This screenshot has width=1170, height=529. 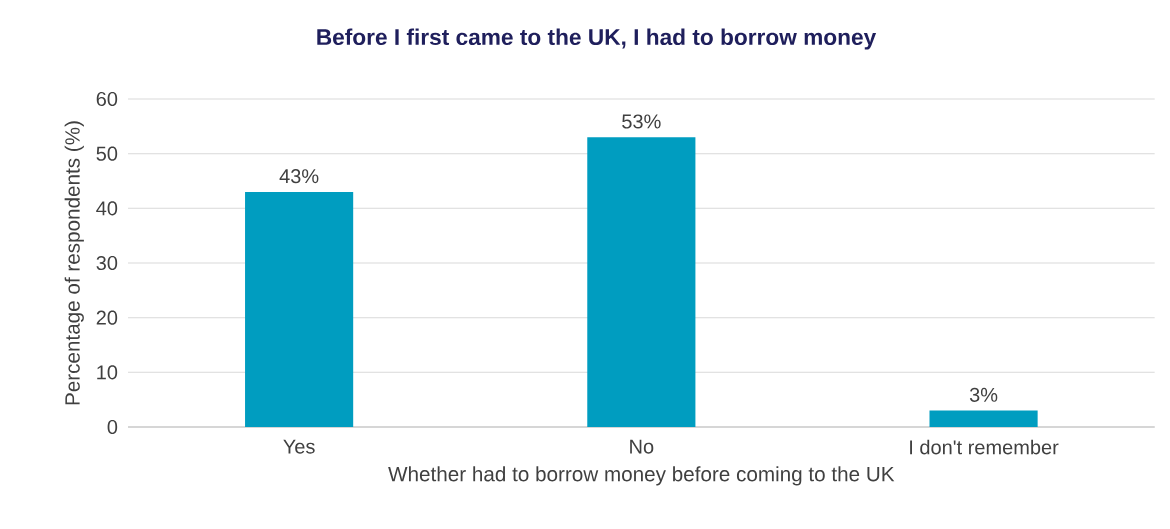 What do you see at coordinates (107, 263) in the screenshot?
I see `y-tick-label: 30` at bounding box center [107, 263].